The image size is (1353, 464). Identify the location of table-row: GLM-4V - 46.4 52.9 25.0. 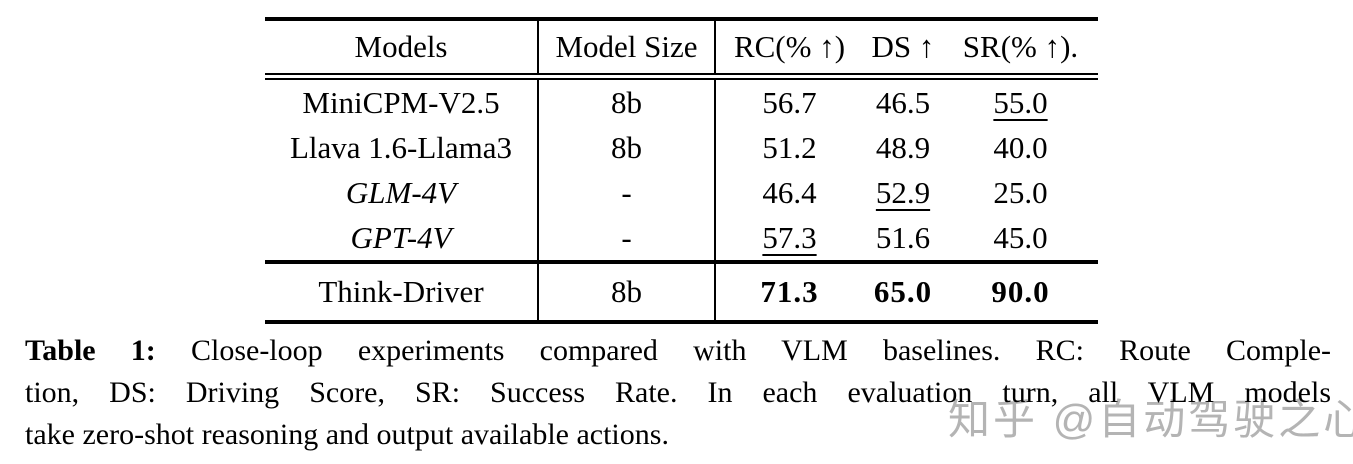
(681, 192).